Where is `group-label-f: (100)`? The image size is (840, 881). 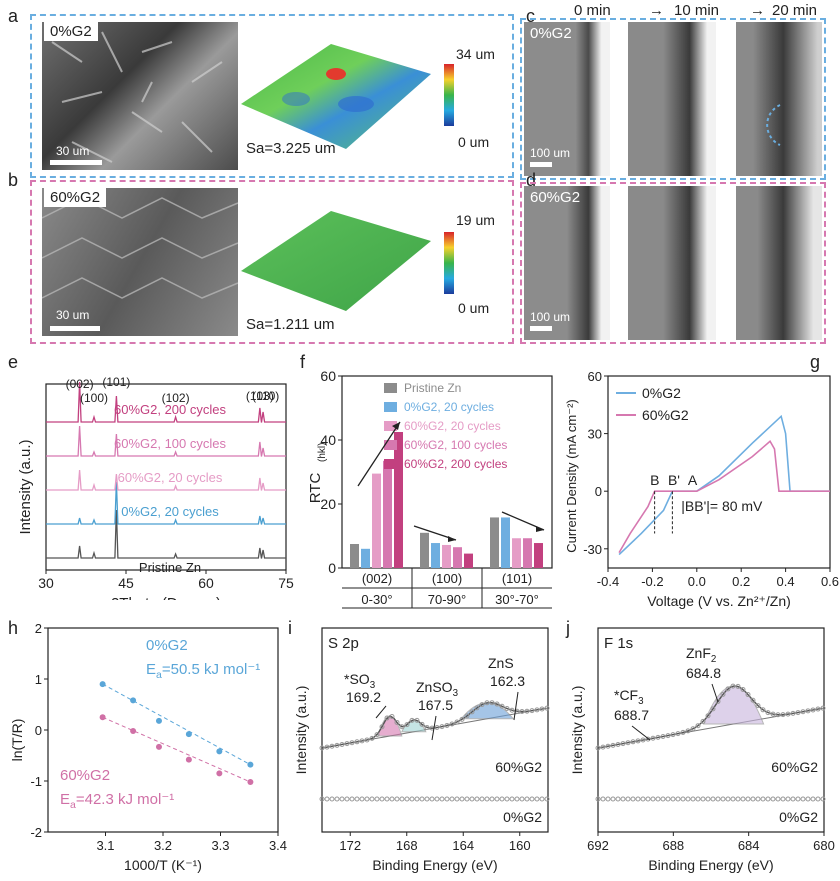
group-label-f: (100) is located at coordinates (447, 578).